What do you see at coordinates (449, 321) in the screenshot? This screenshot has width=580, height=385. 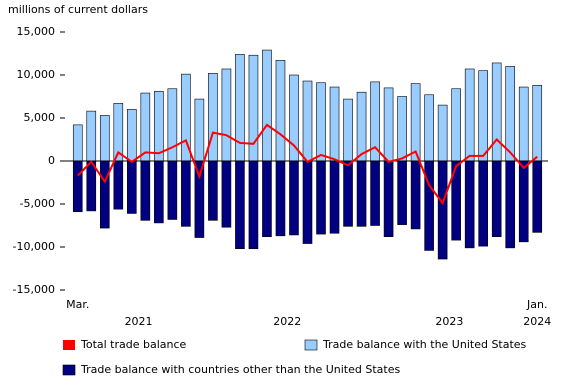 I see `year-label: 2023` at bounding box center [449, 321].